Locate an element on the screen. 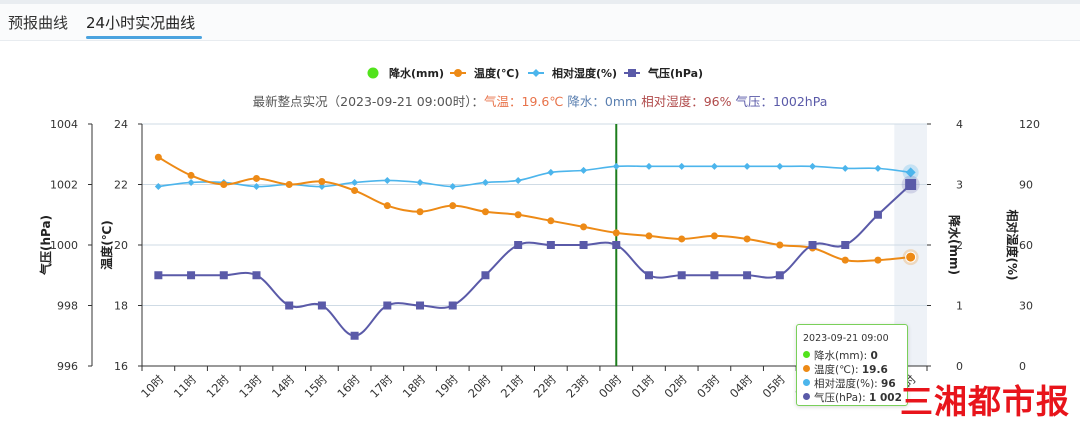 The height and width of the screenshot is (424, 1080). precipitation-axis-tick-label: 2 is located at coordinates (959, 245).